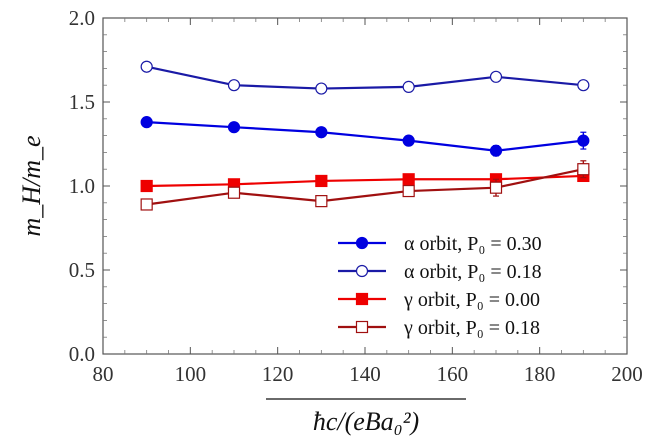 This screenshot has width=652, height=447. What do you see at coordinates (82, 102) in the screenshot?
I see `y-tick-label: 1.5` at bounding box center [82, 102].